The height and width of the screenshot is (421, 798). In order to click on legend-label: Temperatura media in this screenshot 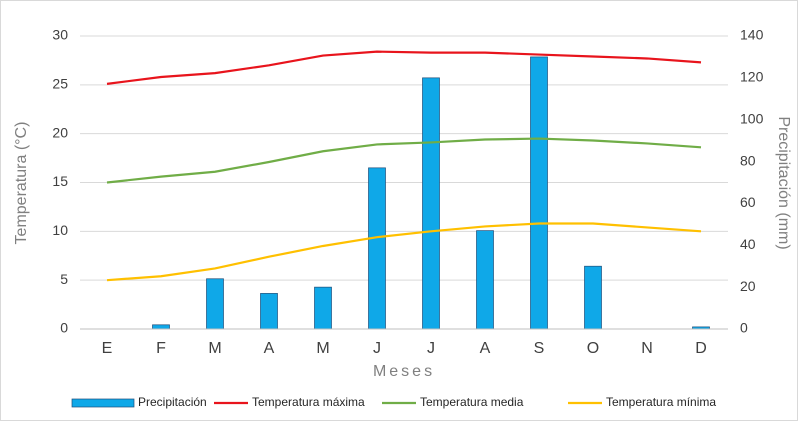, I will do `click(472, 402)`.